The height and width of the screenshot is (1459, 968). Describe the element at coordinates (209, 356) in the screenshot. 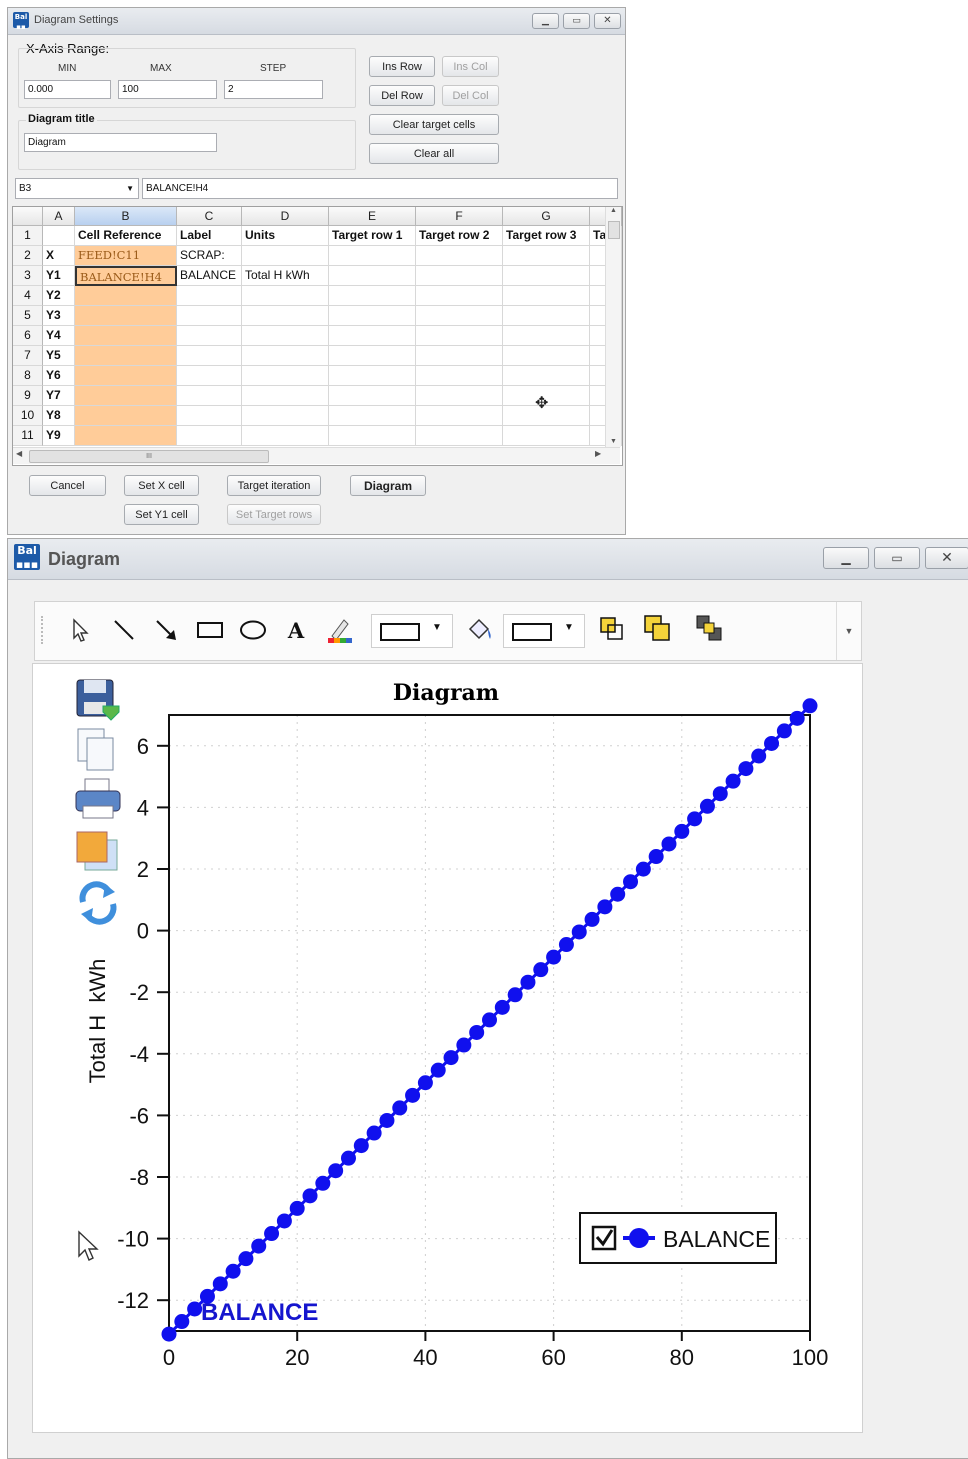

I see `grid-cell-c7` at that location.